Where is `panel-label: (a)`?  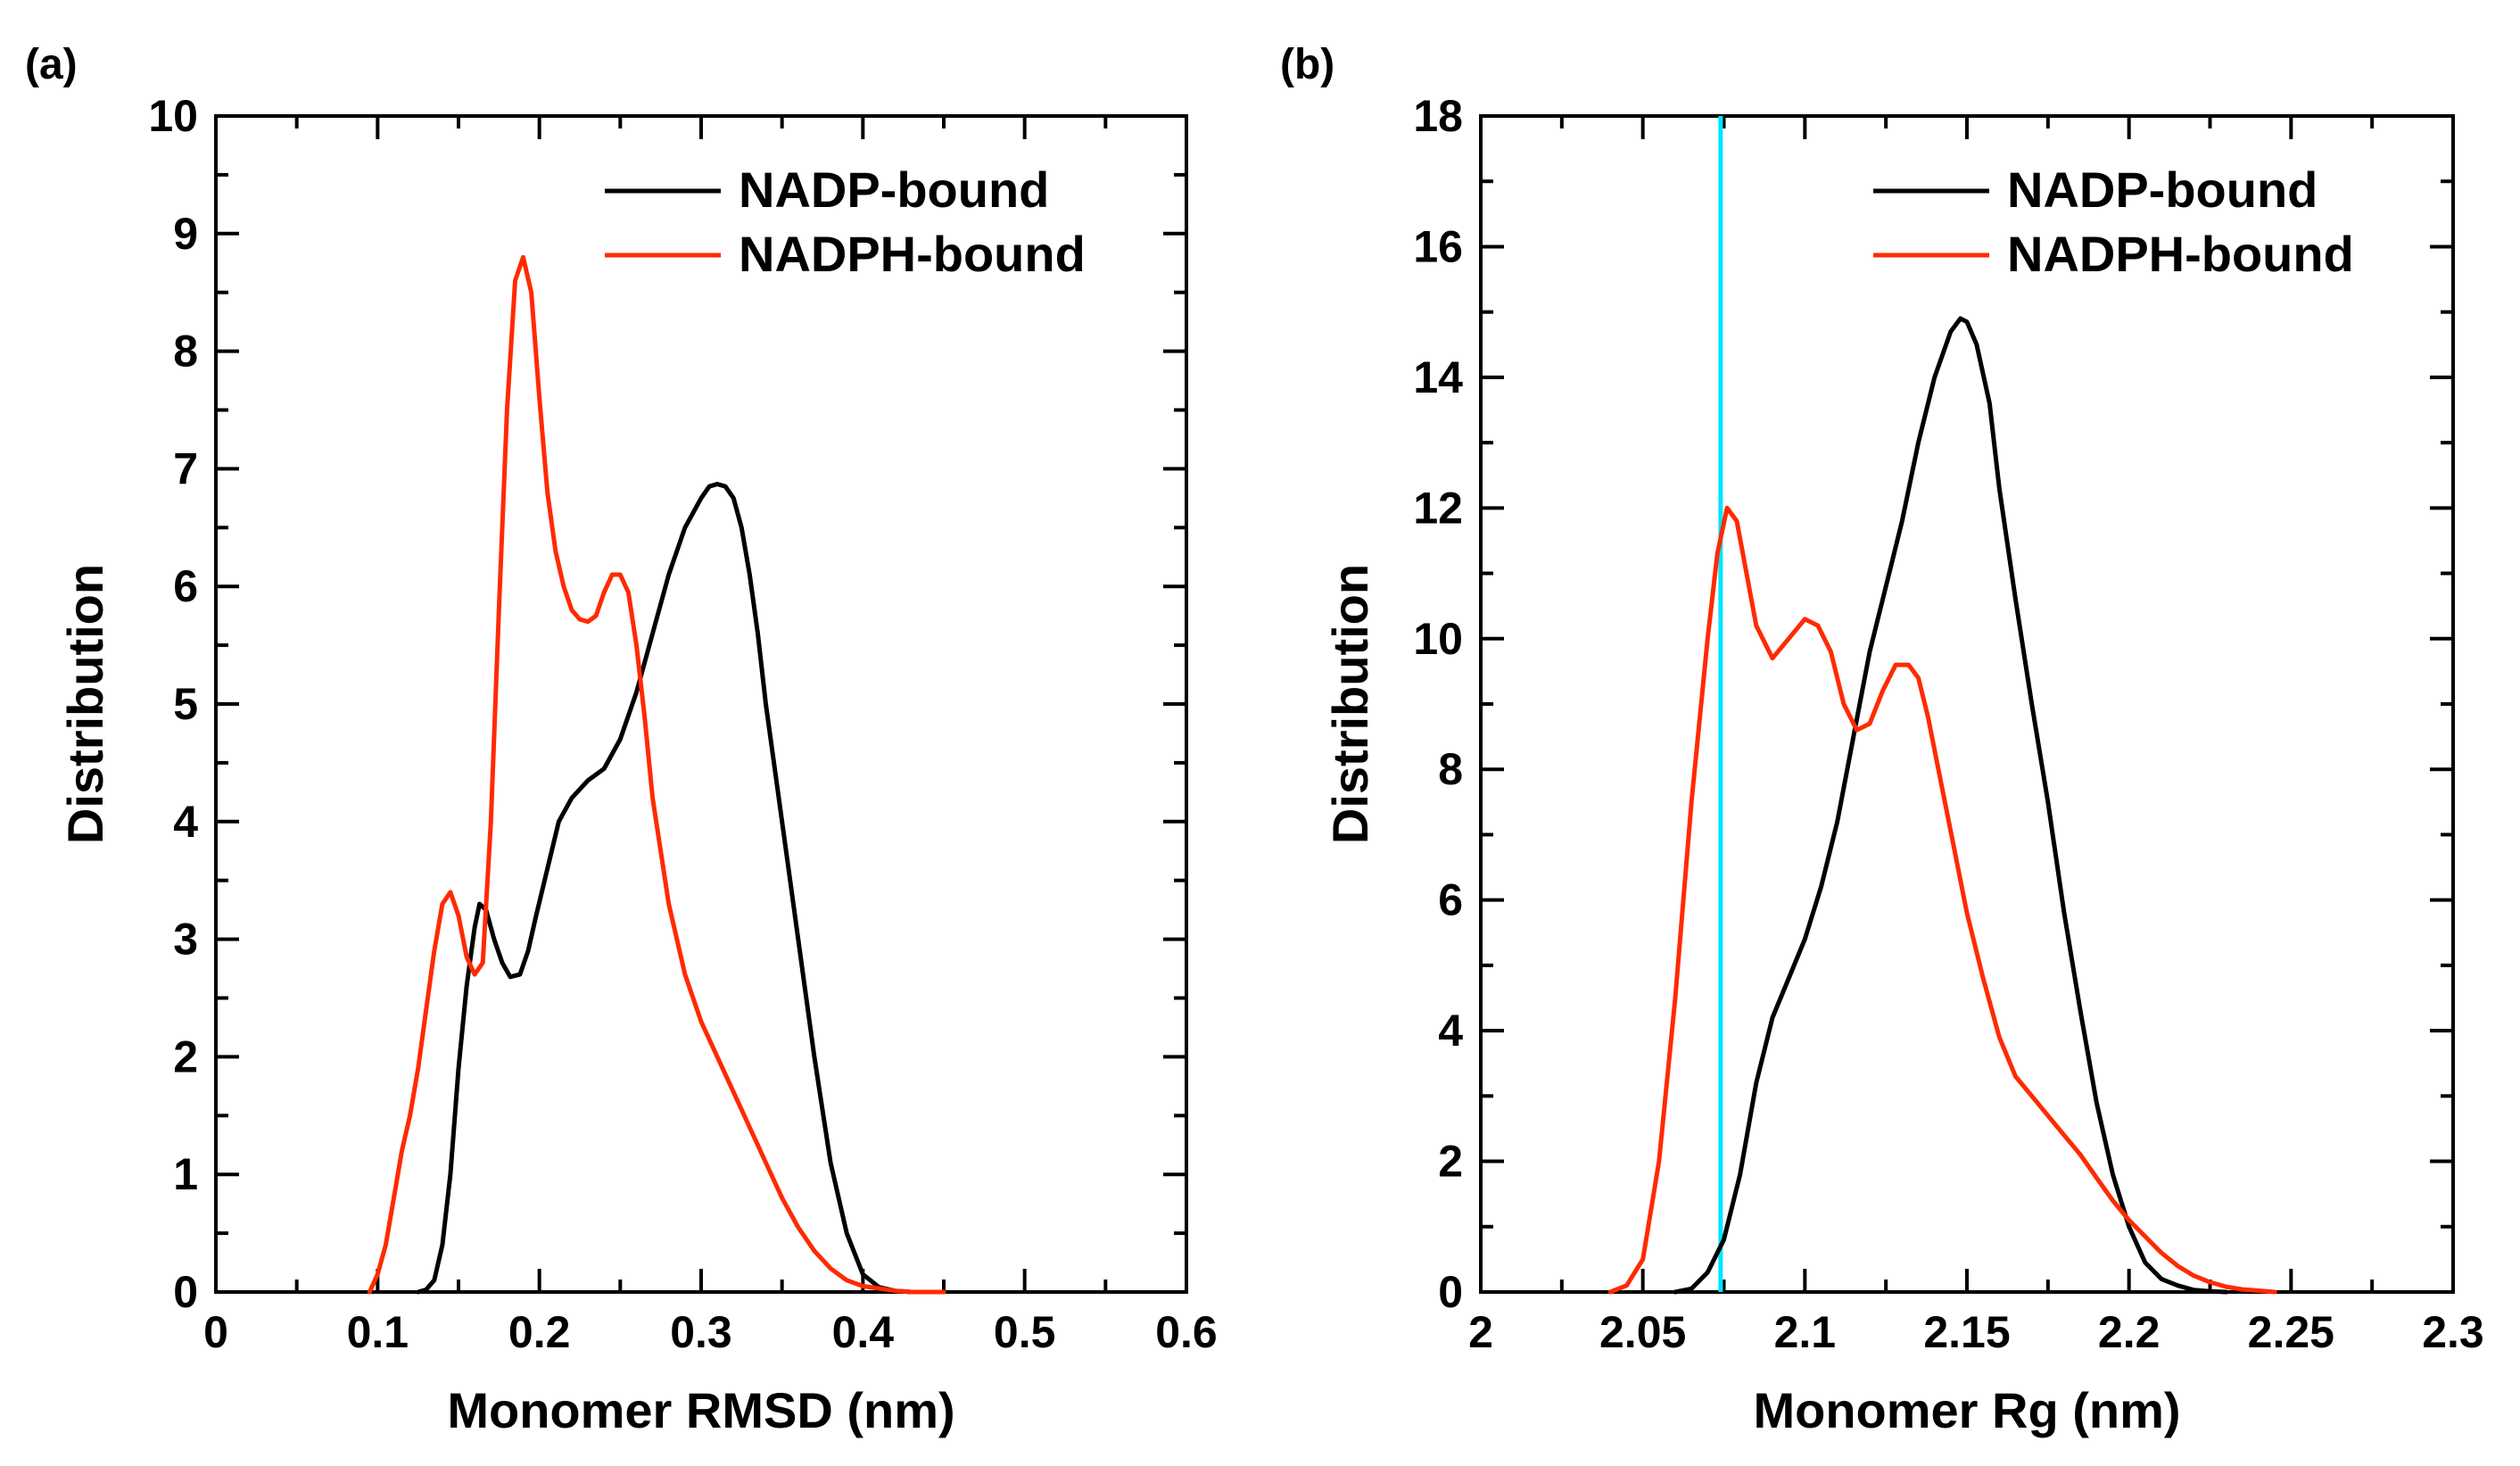 panel-label: (a) is located at coordinates (51, 64).